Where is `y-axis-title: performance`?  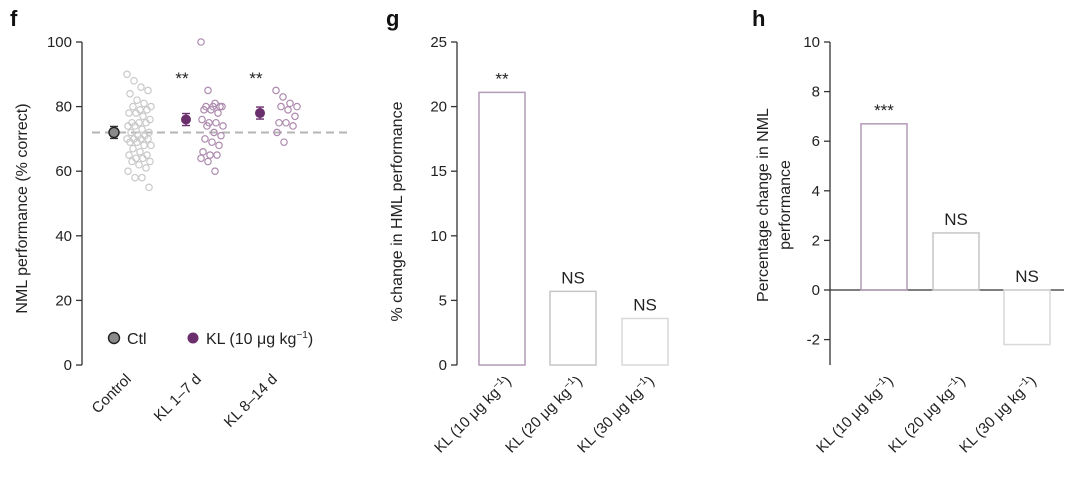 y-axis-title: performance is located at coordinates (785, 205).